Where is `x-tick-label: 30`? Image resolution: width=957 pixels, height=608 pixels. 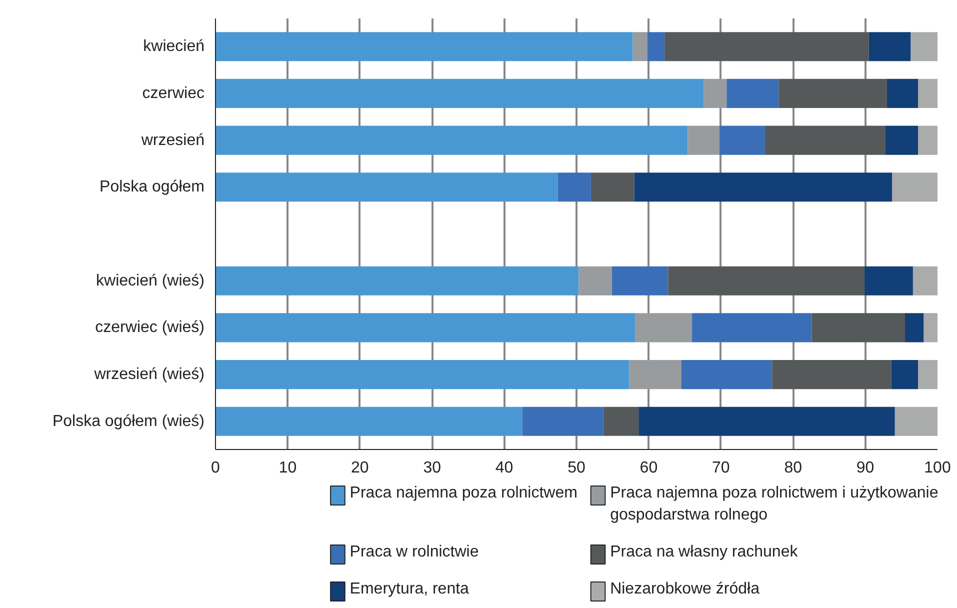 x-tick-label: 30 is located at coordinates (432, 468).